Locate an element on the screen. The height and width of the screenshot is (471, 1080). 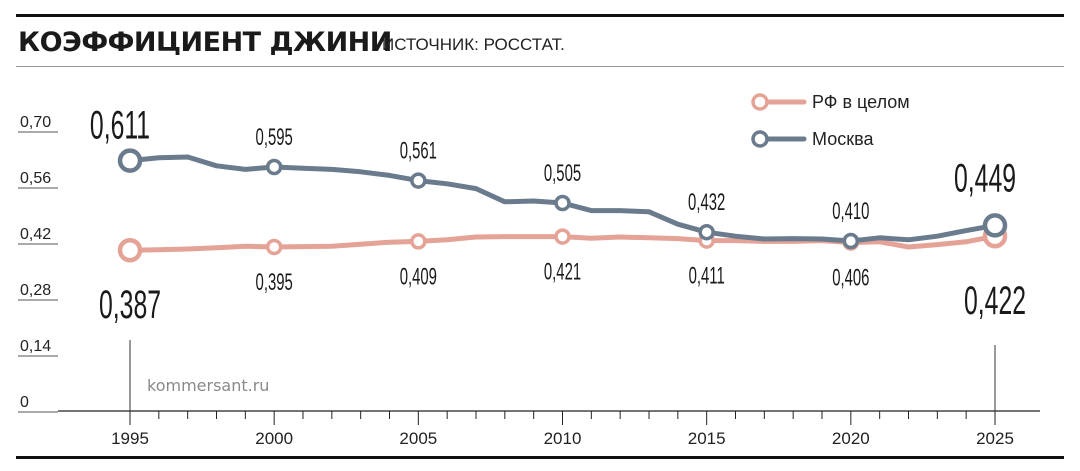
data-label-rf: 0,387 is located at coordinates (130, 305).